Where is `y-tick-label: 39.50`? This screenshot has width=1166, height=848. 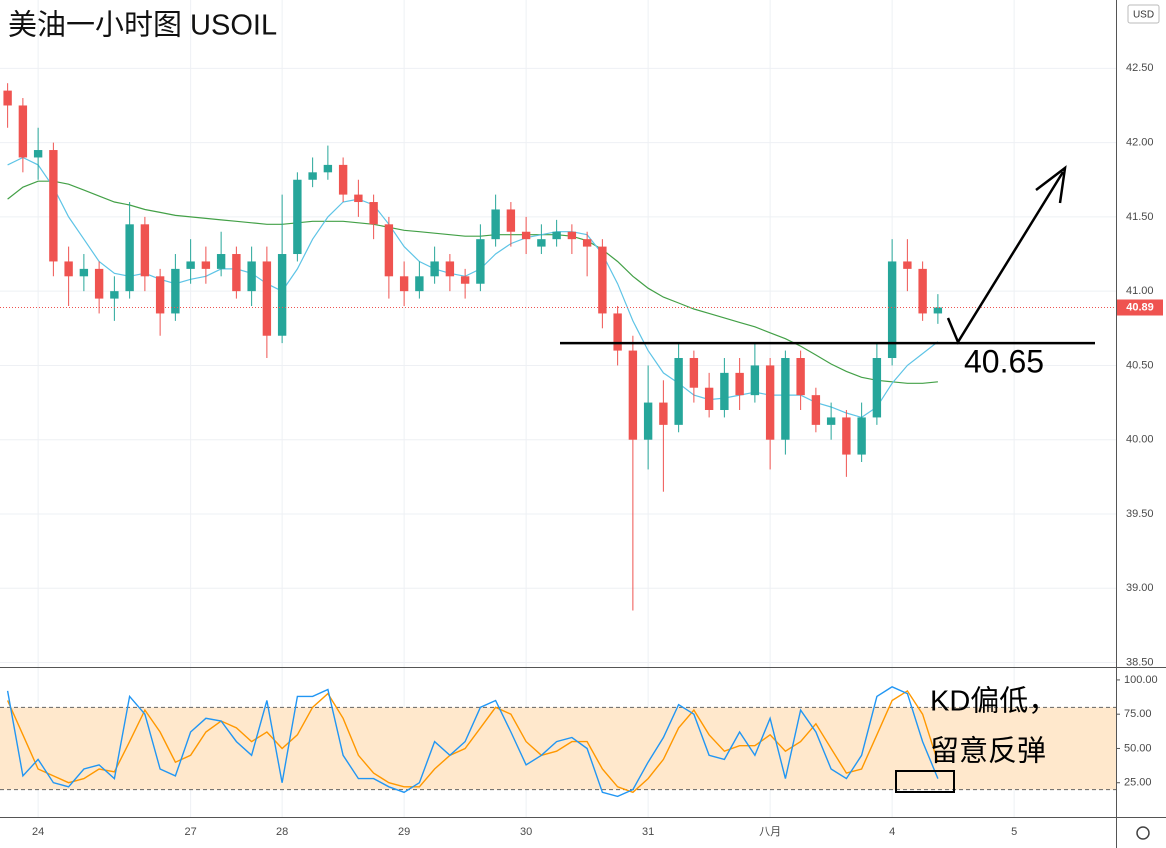 y-tick-label: 39.50 is located at coordinates (1140, 514).